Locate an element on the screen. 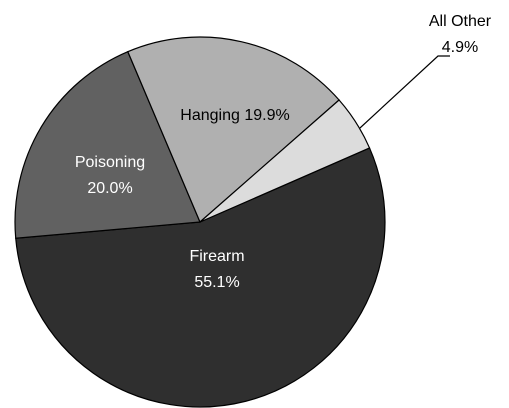  category-label: Hanging is located at coordinates (210, 115).